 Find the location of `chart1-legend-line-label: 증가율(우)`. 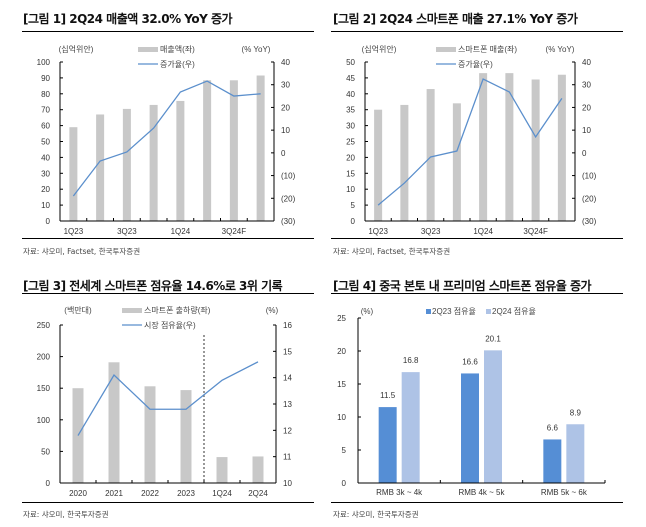

chart1-legend-line-label: 증가율(우) is located at coordinates (177, 64).